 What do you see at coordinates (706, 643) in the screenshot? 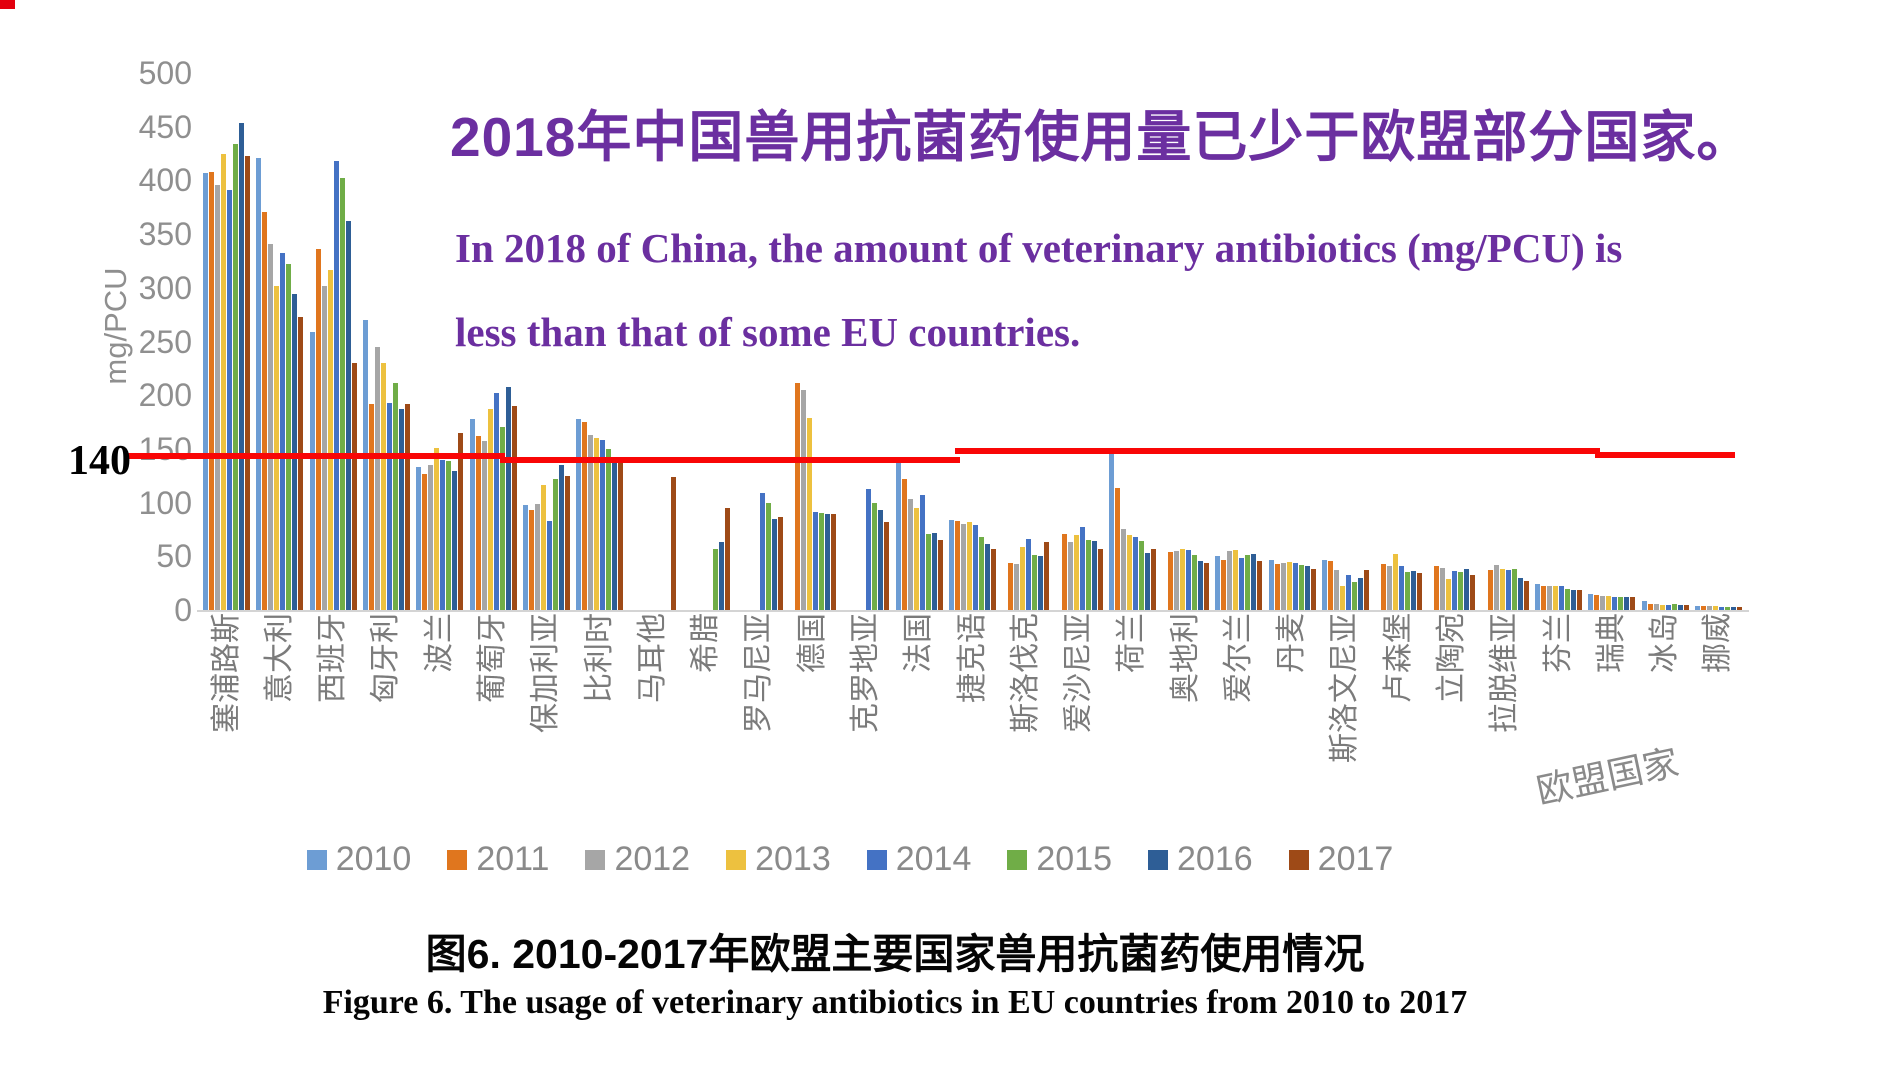
I see `x-axis-label: 希腊` at bounding box center [706, 643].